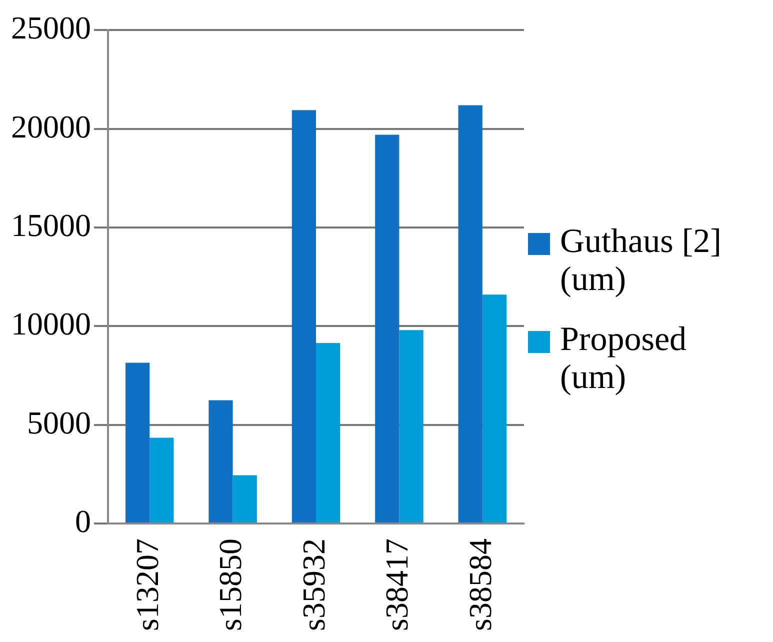  I want to click on y-tick-label: 15000, so click(51, 224).